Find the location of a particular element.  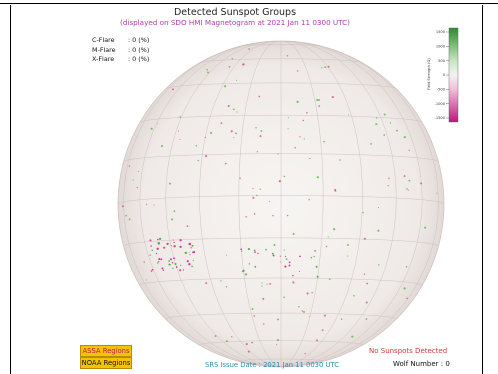

colorbar-tick-label: 1500 is located at coordinates (441, 32).